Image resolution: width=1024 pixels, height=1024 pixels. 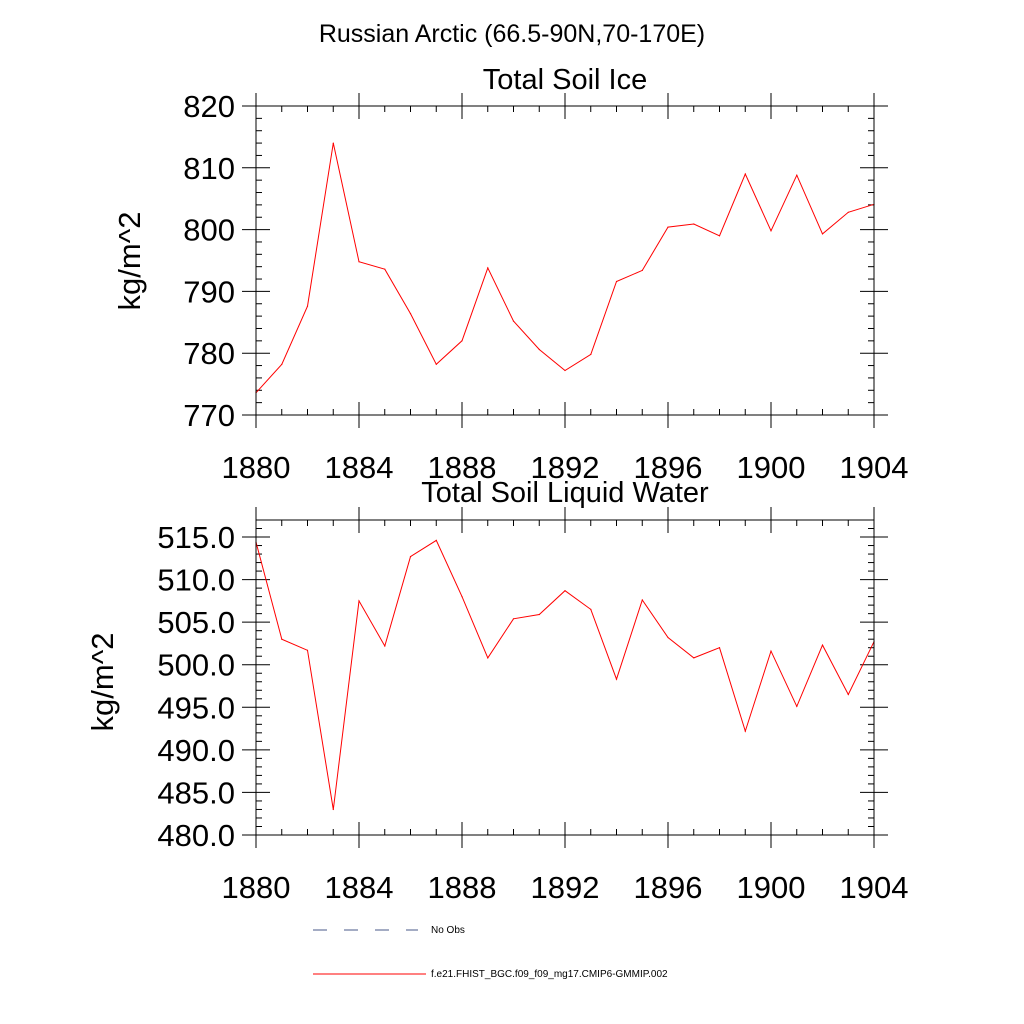 What do you see at coordinates (565, 80) in the screenshot?
I see `soil-ice-panel-title: Total Soil Ice` at bounding box center [565, 80].